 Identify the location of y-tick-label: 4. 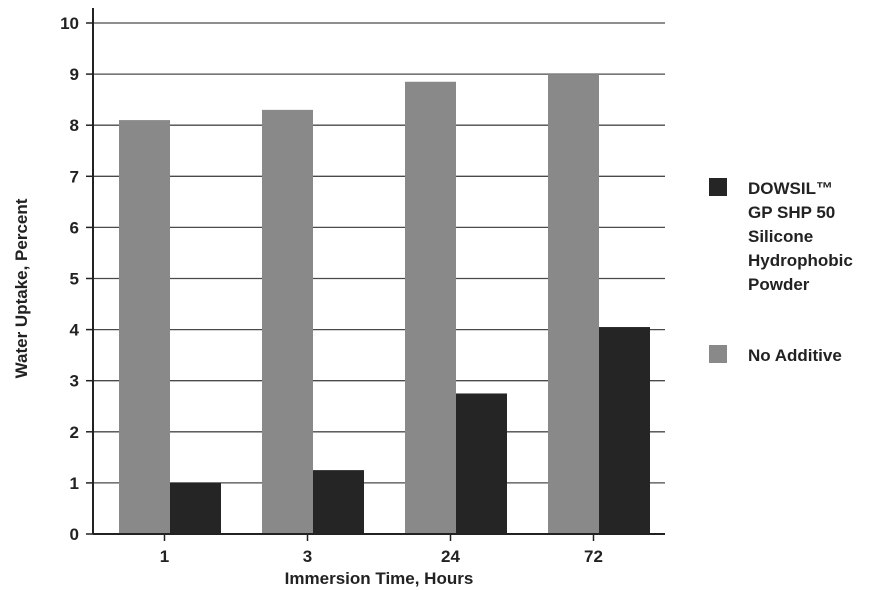
(75, 330).